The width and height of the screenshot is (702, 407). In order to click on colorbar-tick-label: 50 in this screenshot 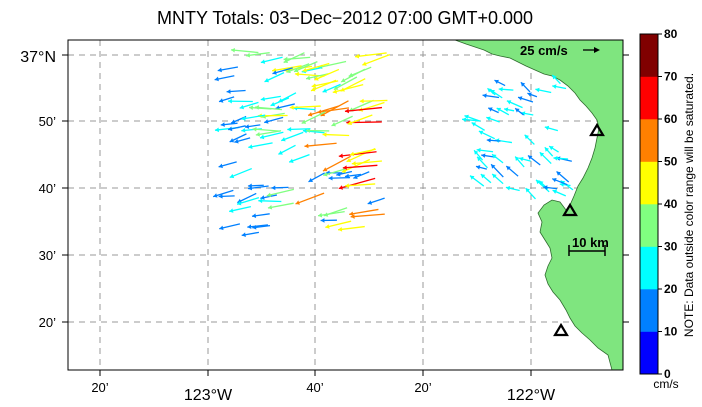, I will do `click(671, 162)`.